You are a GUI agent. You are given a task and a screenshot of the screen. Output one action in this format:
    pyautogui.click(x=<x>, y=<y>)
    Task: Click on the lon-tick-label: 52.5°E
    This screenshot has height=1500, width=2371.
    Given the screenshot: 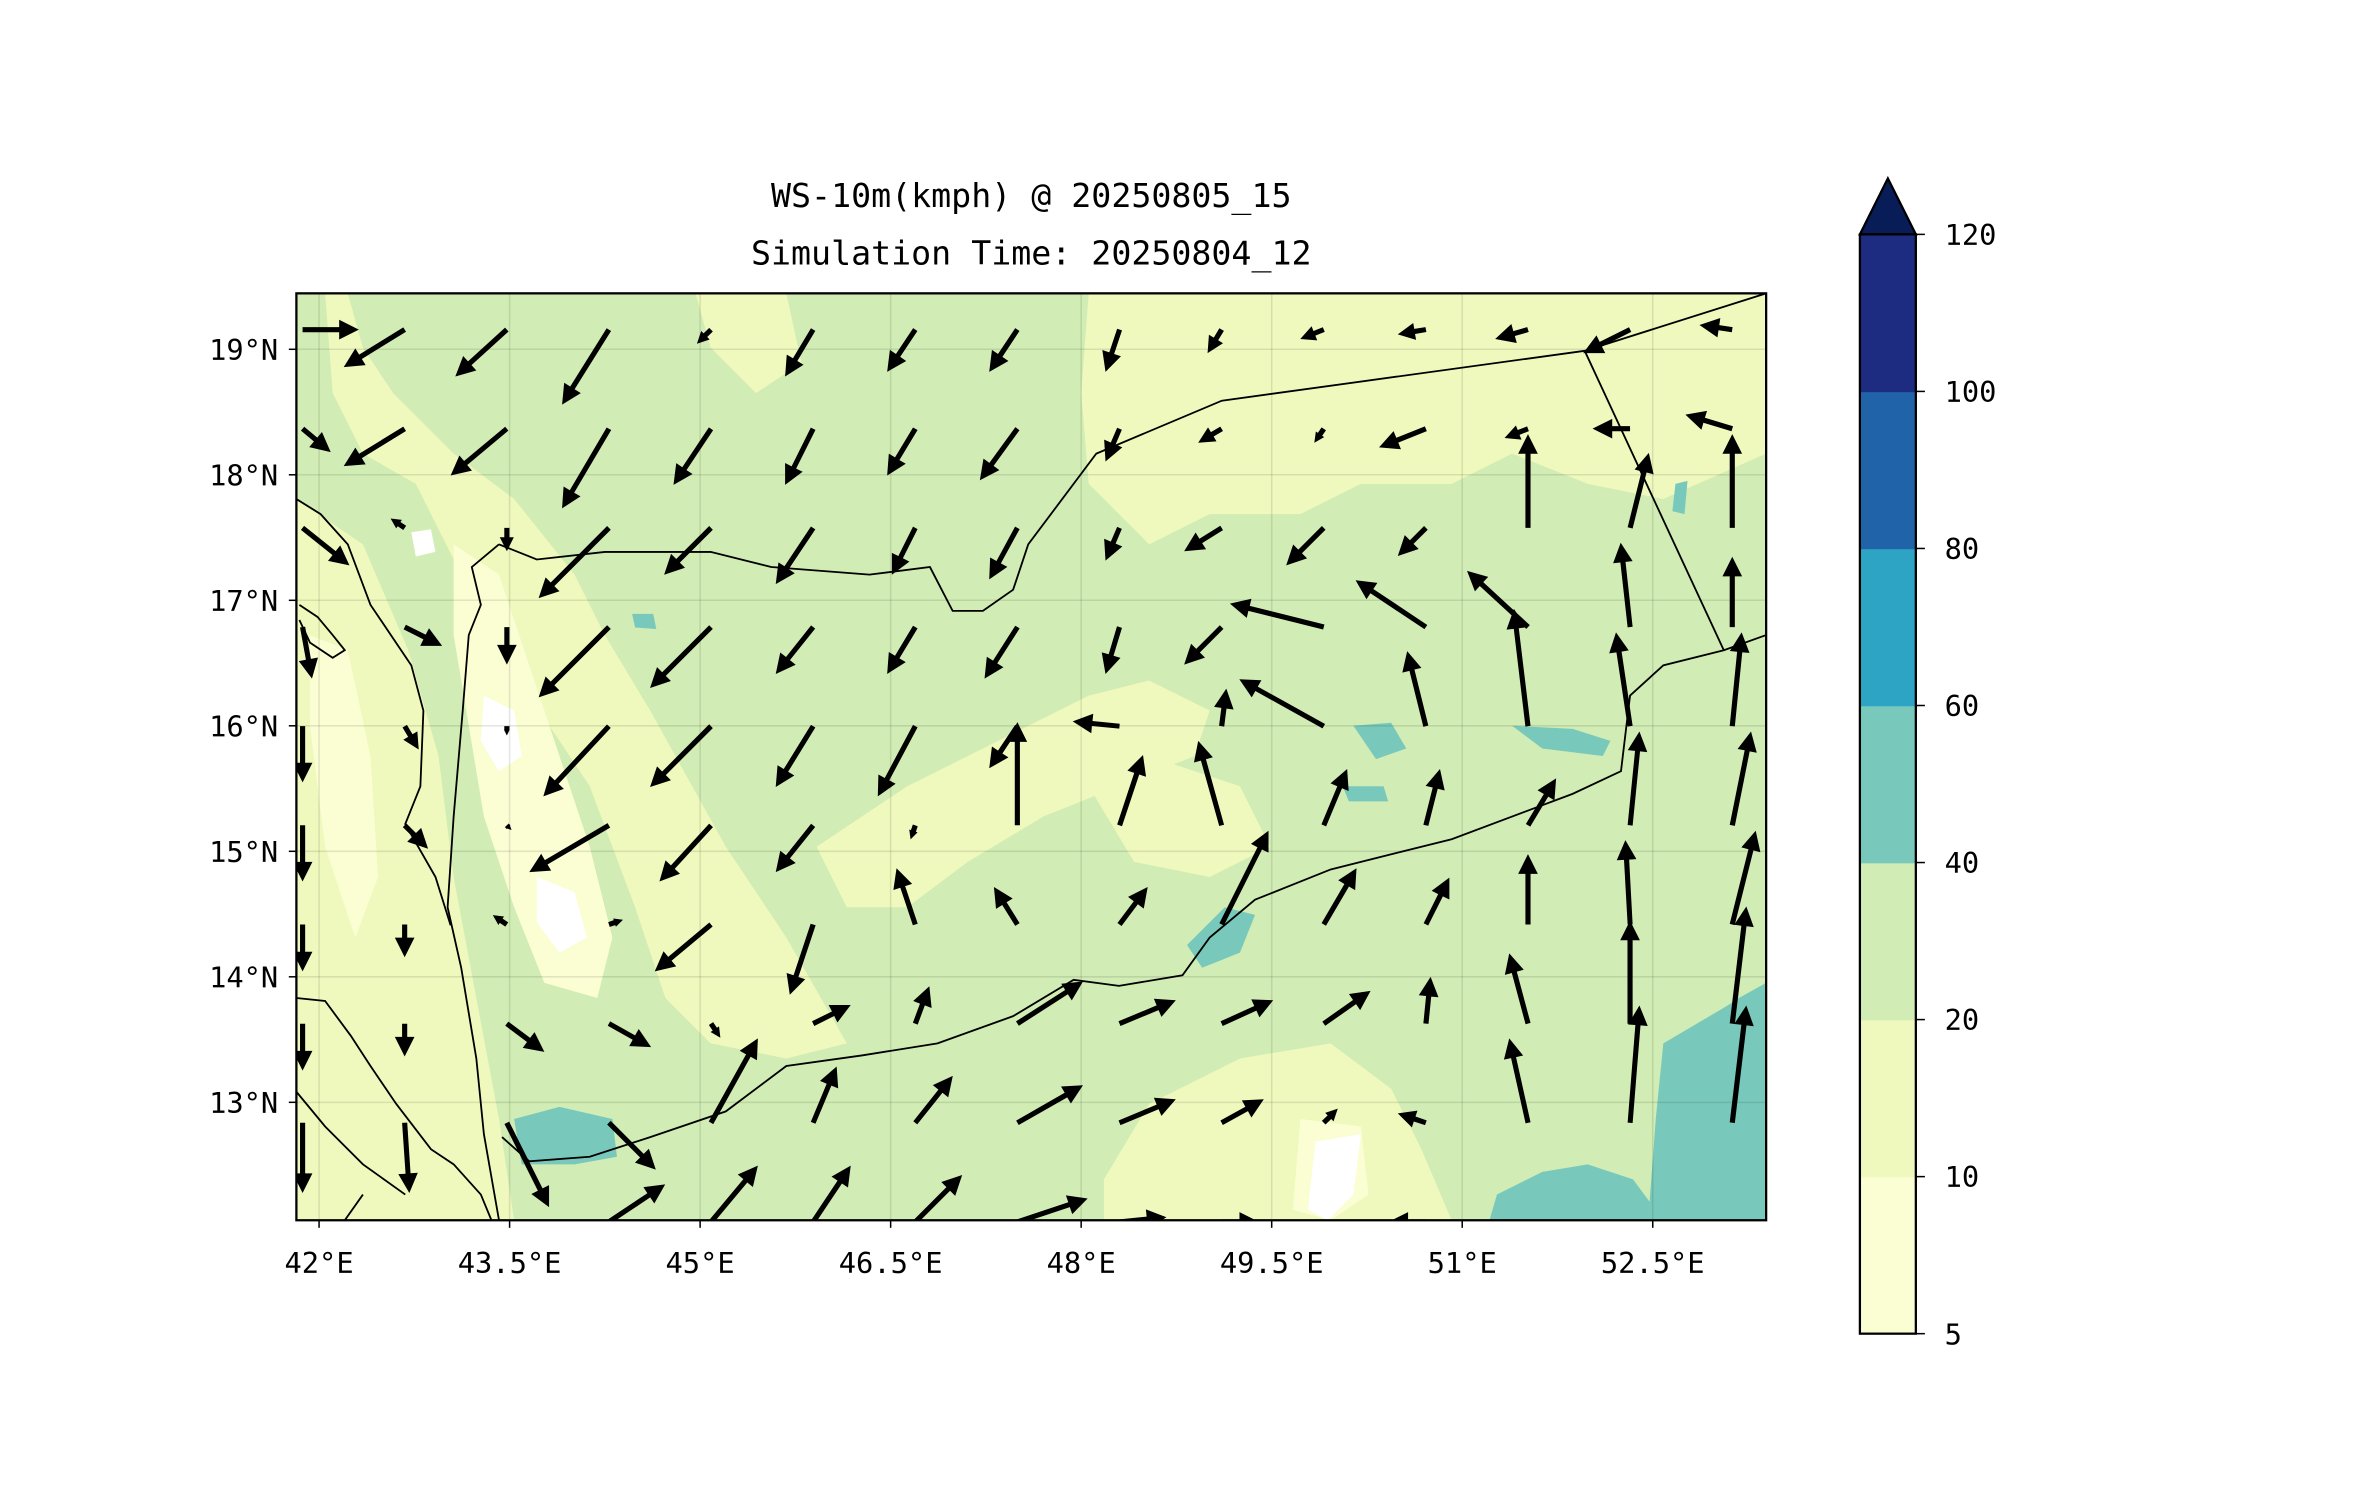 What is the action you would take?
    pyautogui.click(x=1653, y=1263)
    